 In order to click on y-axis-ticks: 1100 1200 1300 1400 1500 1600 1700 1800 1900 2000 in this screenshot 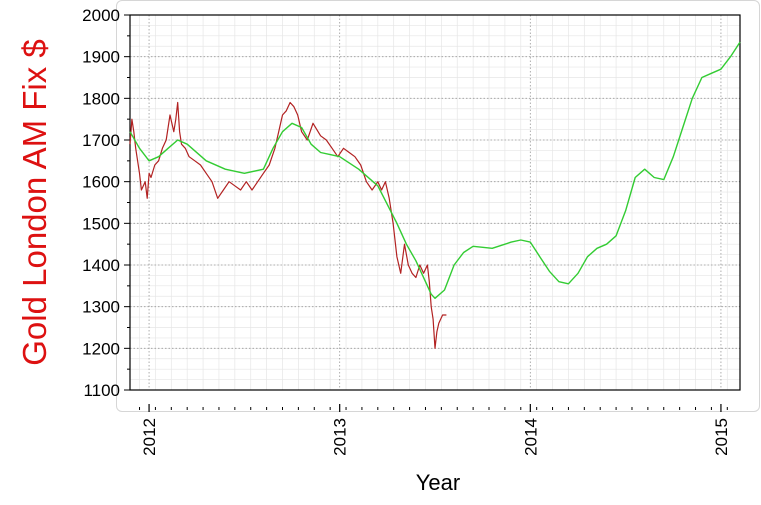, I will do `click(106, 203)`.